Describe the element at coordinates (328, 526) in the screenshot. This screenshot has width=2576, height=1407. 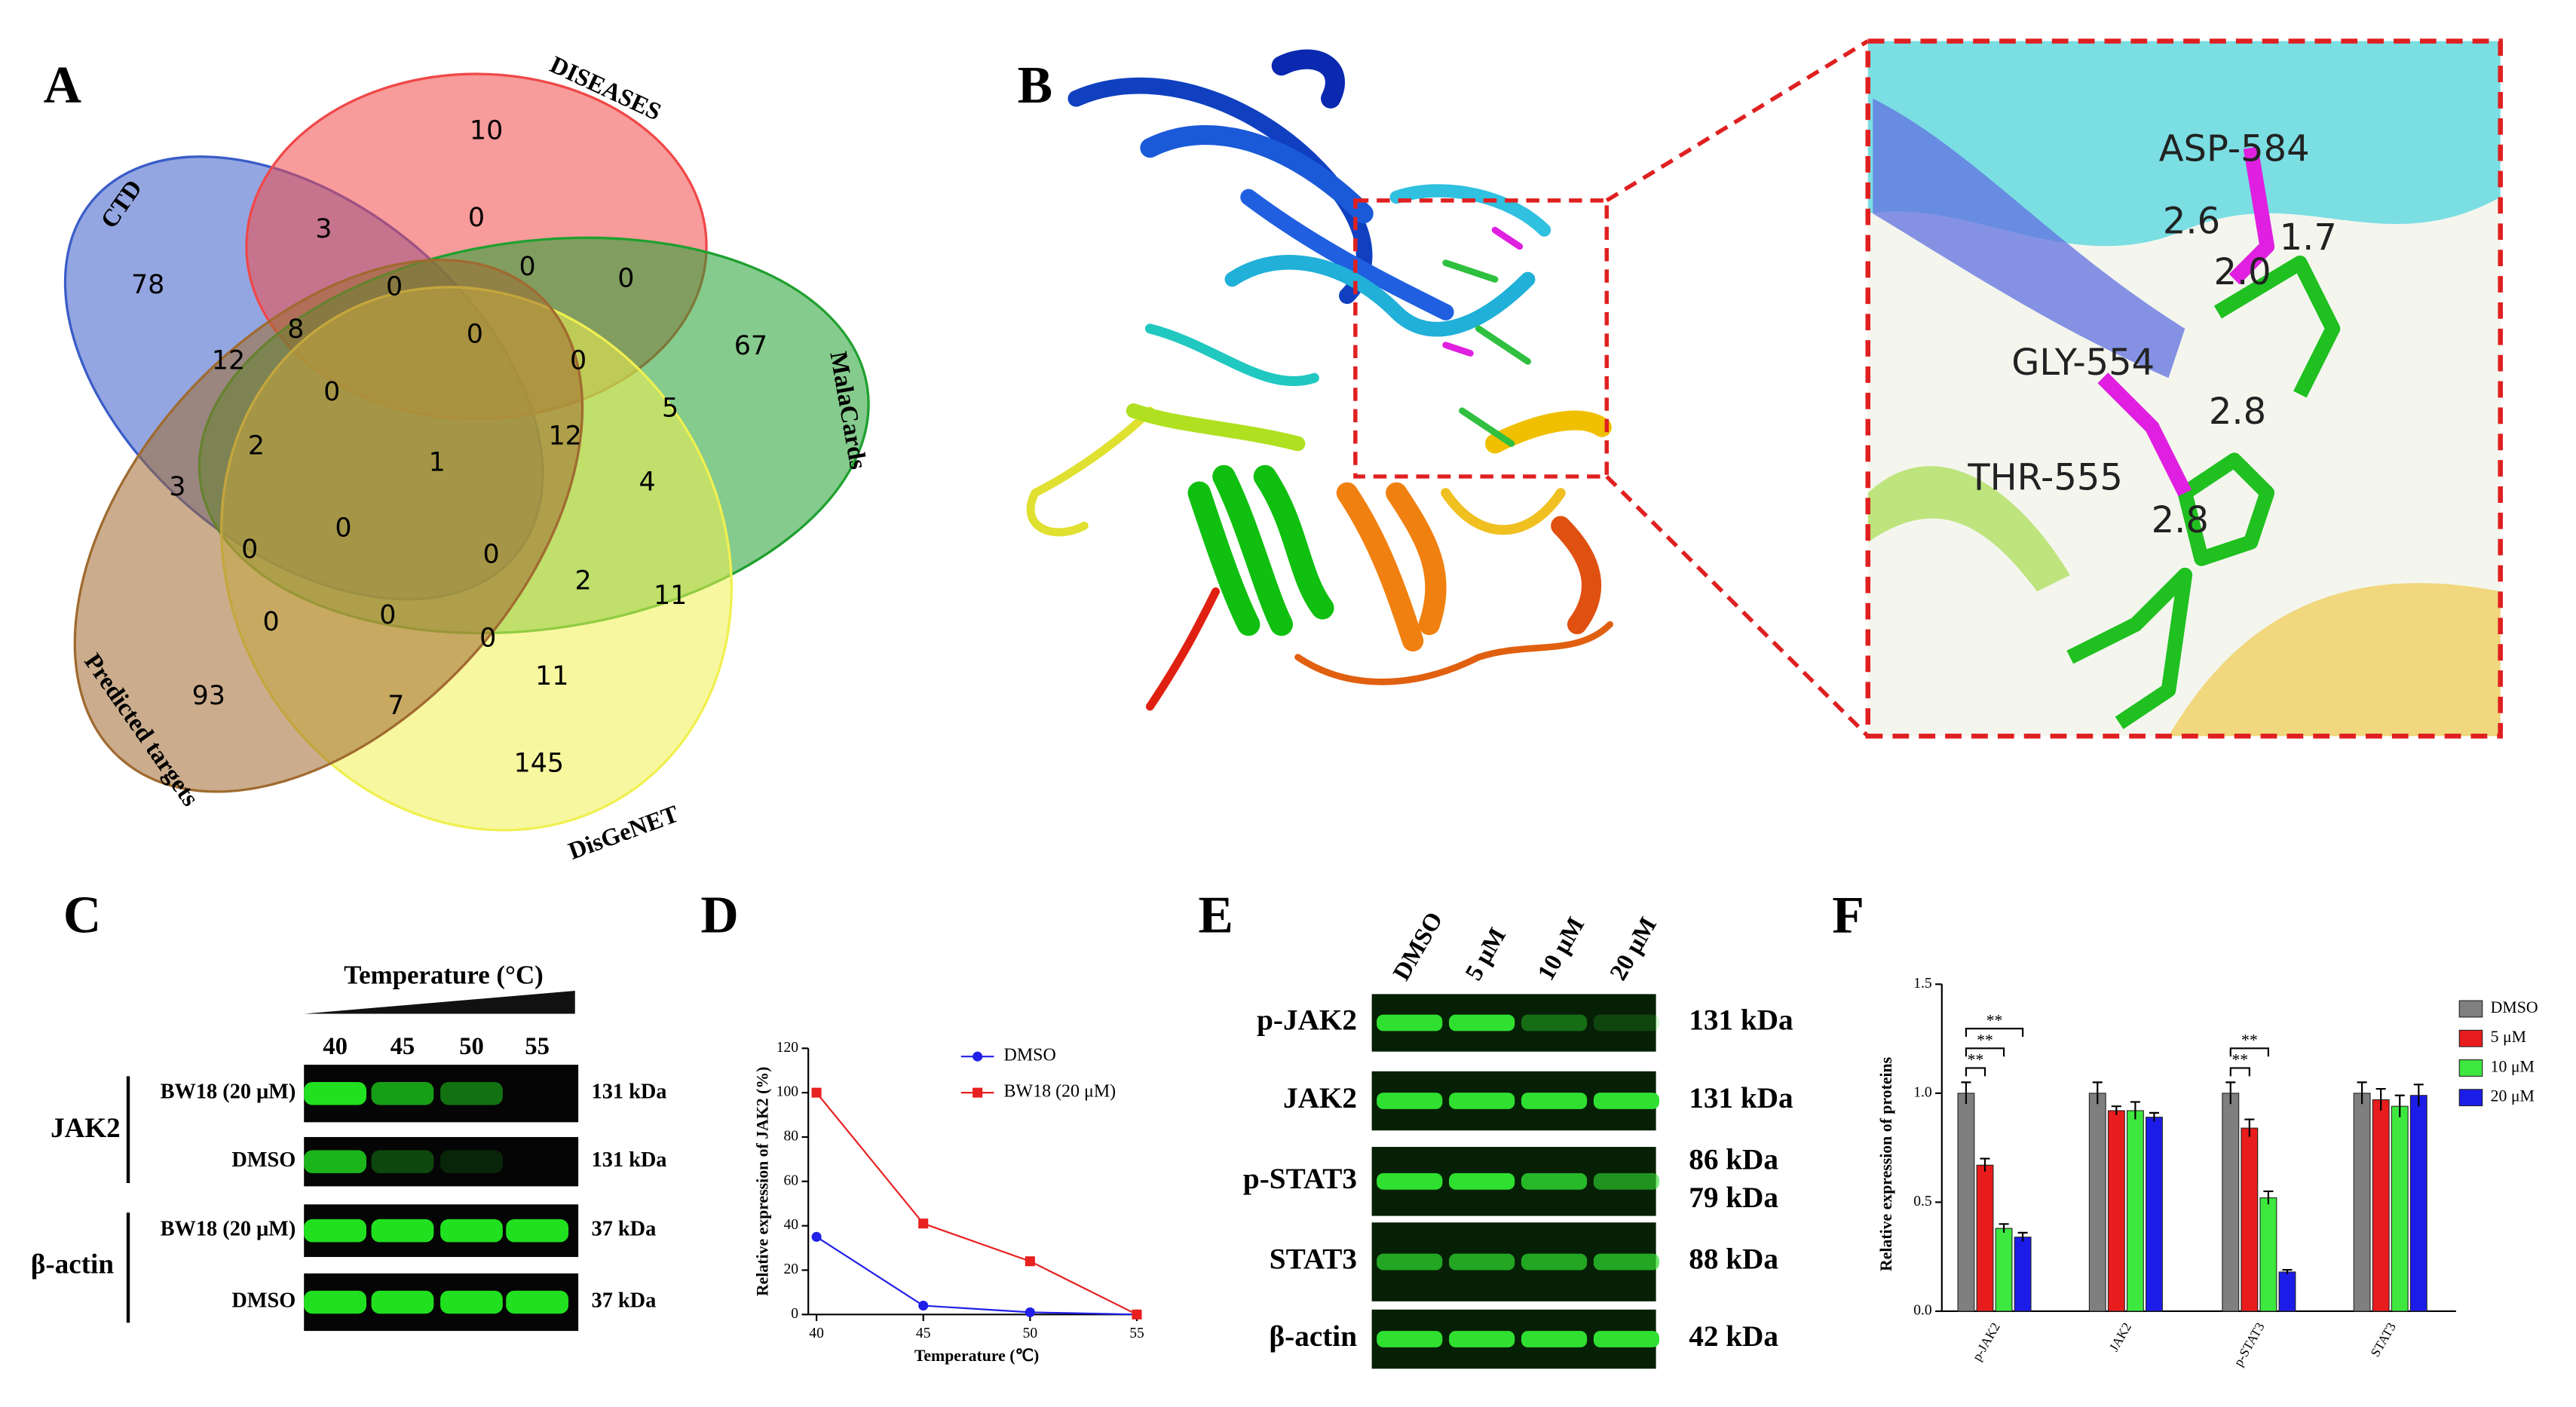
I see `venn-set` at that location.